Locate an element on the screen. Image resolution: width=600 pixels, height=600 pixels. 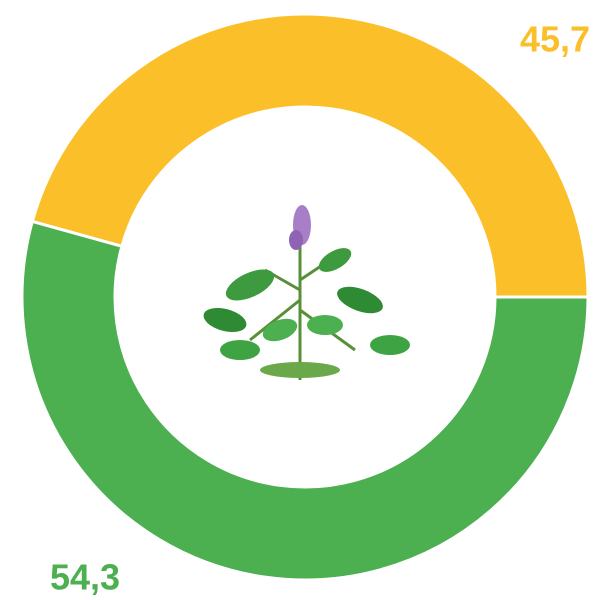
value-label: 45,7 is located at coordinates (555, 39).